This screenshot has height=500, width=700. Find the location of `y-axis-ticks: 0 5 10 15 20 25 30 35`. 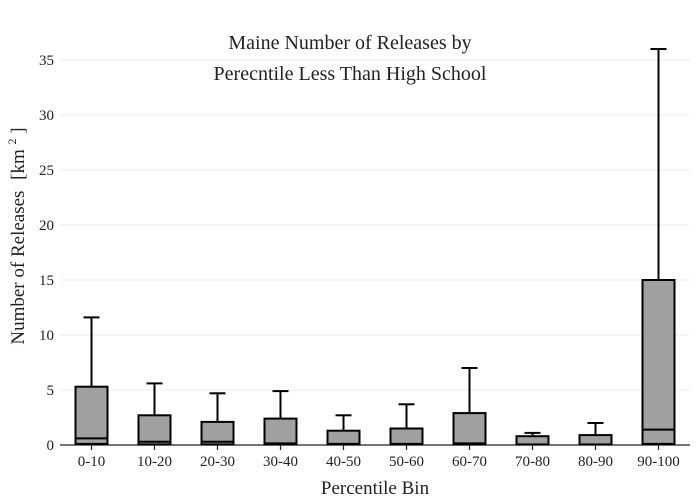

y-axis-ticks: 0 5 10 15 20 25 30 35 is located at coordinates (46, 253).